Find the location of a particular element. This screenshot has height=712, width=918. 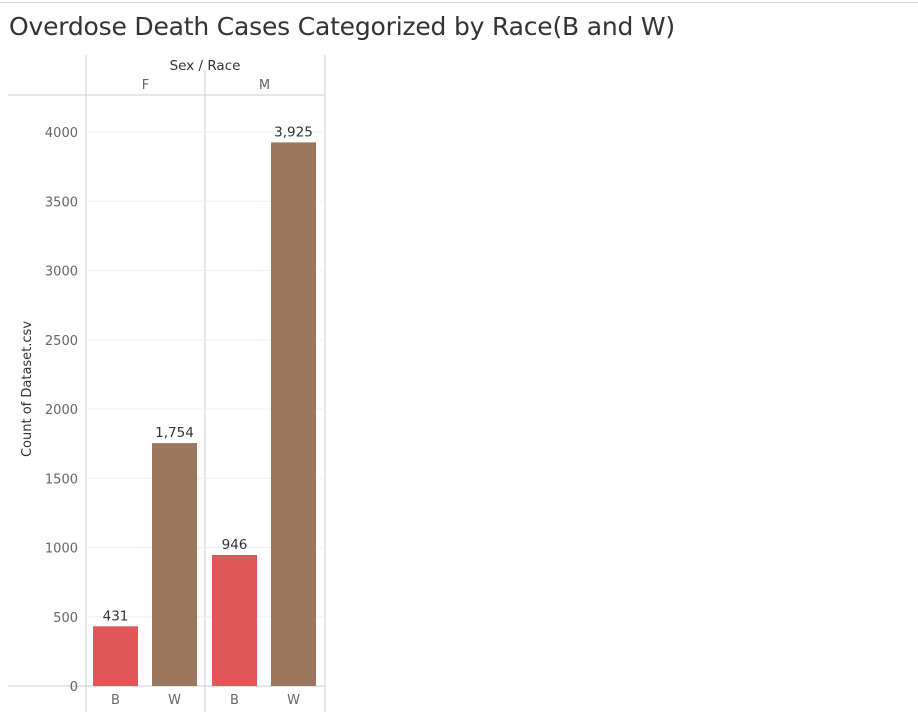

x-tick-label-m-b: B is located at coordinates (234, 700).